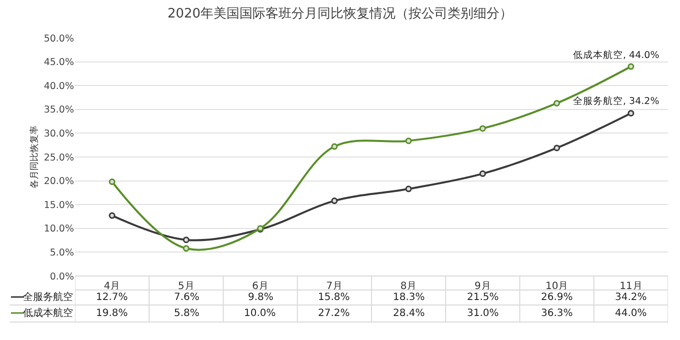  Describe the element at coordinates (59, 134) in the screenshot. I see `y-tick-label: 30.0%` at that location.